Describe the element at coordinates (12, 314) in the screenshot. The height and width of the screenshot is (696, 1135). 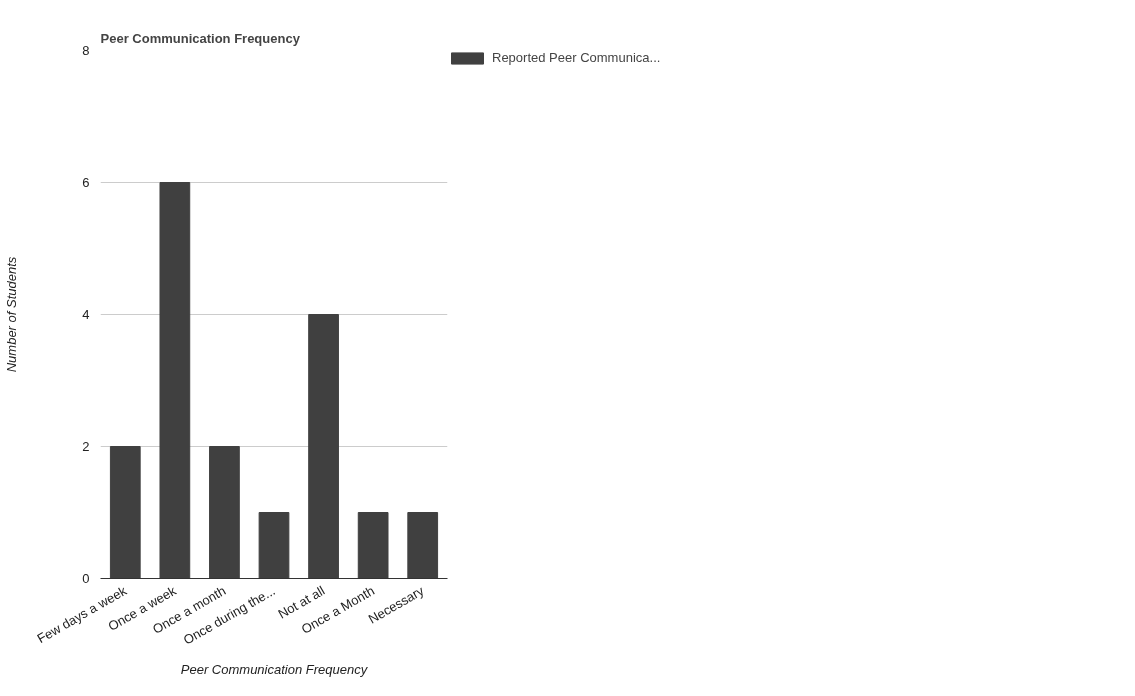
I see `y-axis-title: Number of Students` at that location.